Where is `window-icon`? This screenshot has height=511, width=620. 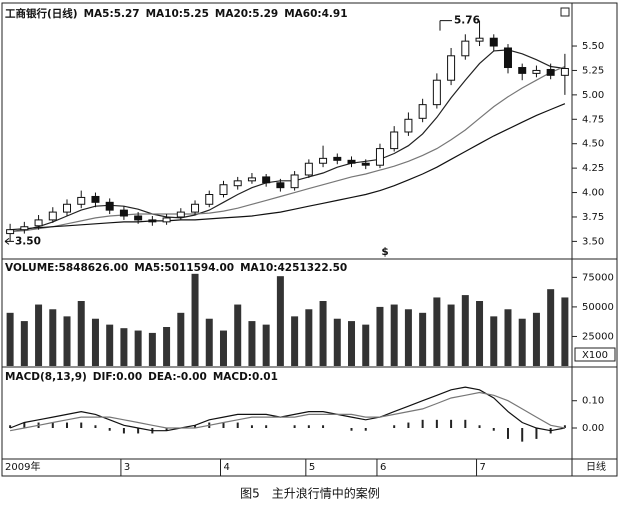 window-icon is located at coordinates (565, 12).